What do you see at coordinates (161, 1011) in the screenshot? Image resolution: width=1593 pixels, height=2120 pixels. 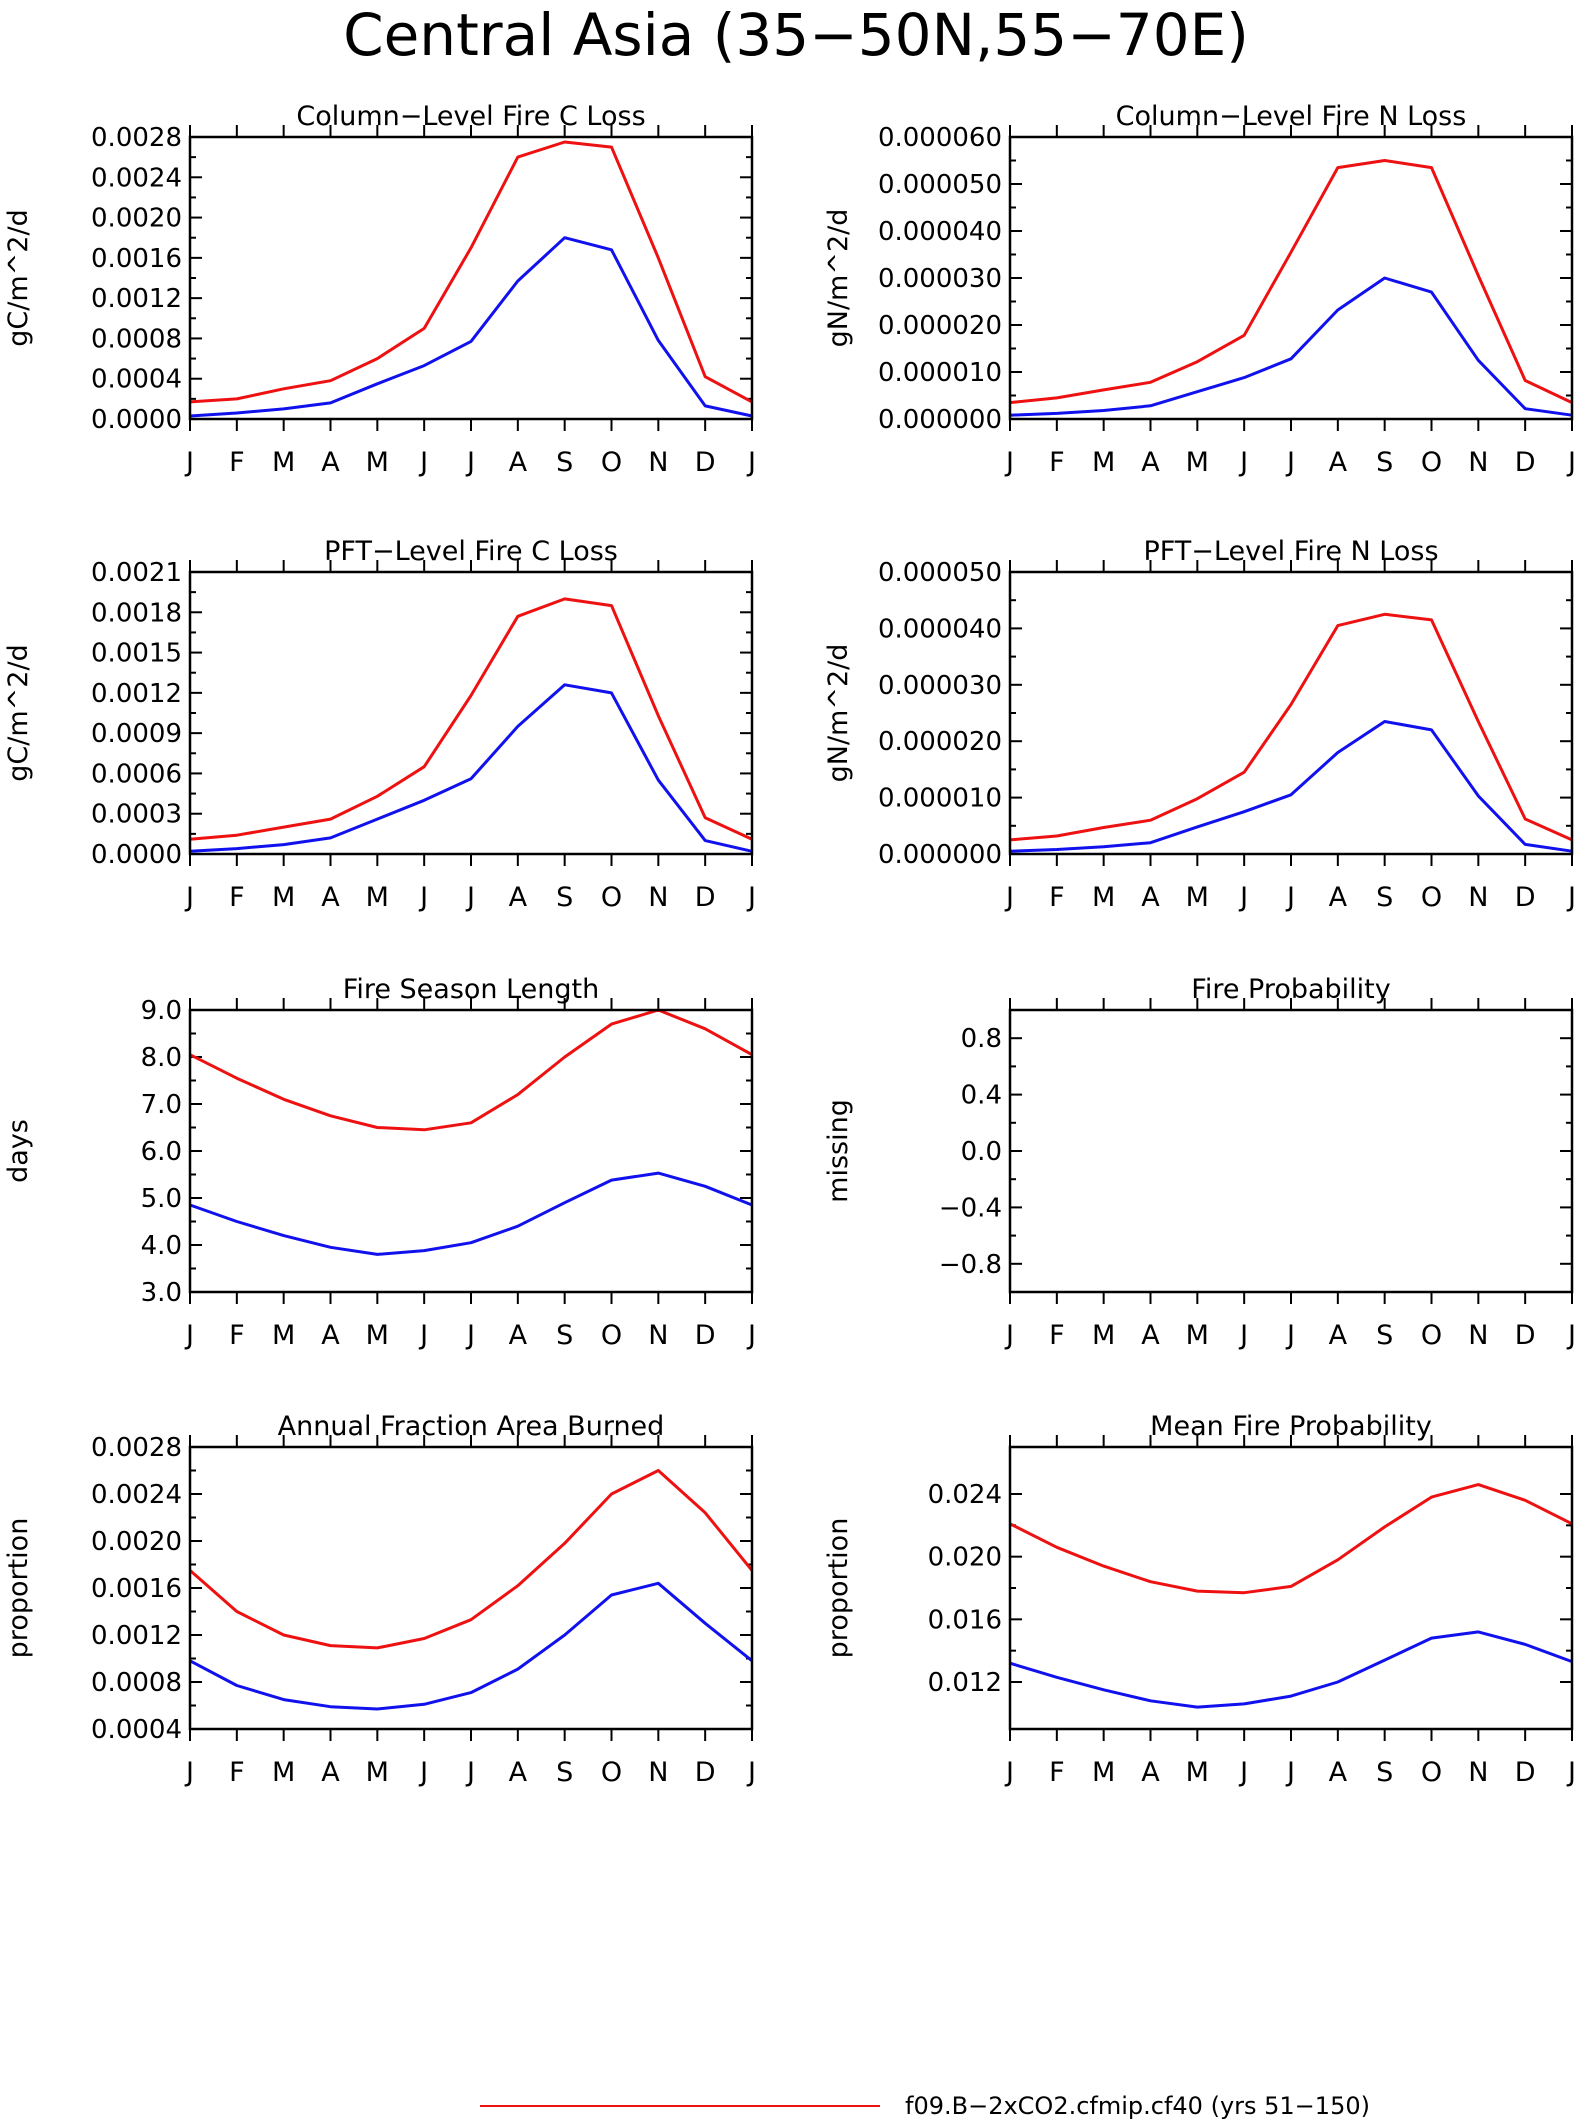 I see `y-tick-label: 9.0` at bounding box center [161, 1011].